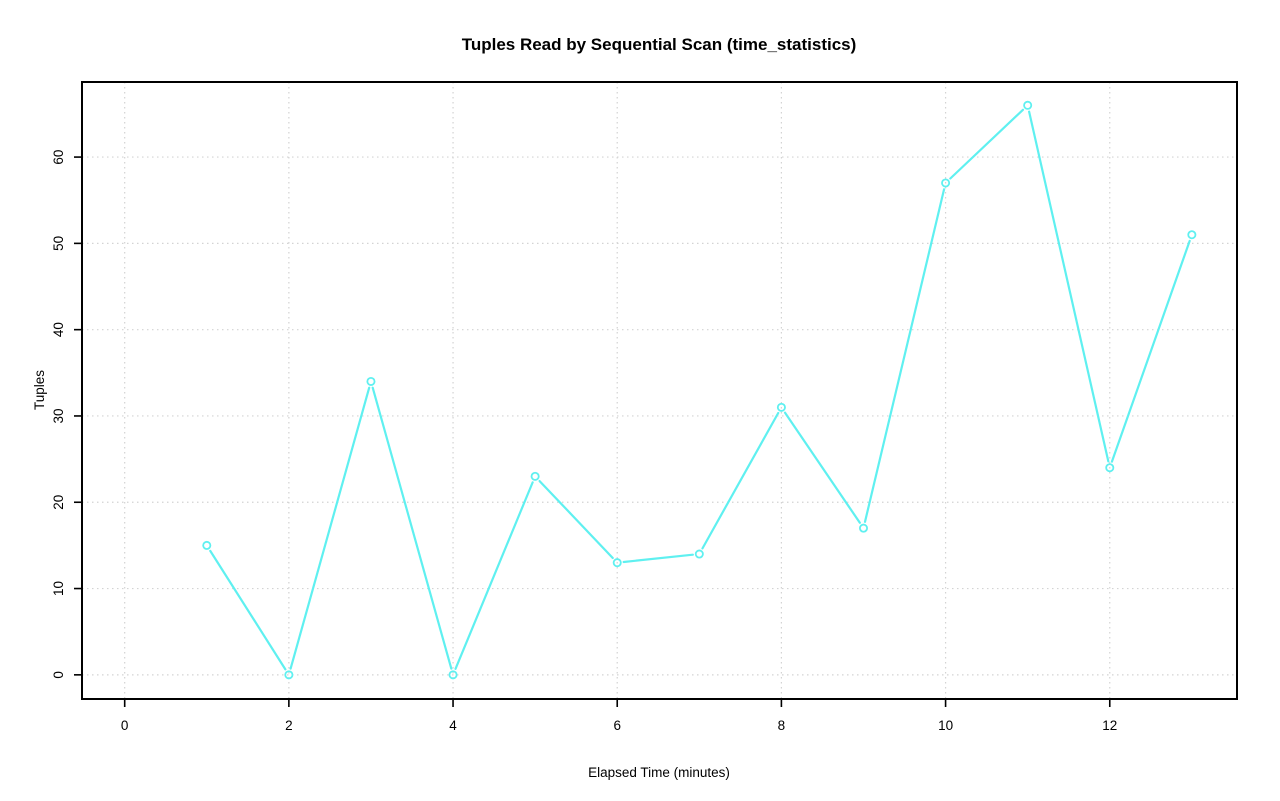 This screenshot has width=1280, height=801. Describe the element at coordinates (58, 588) in the screenshot. I see `y-tick-label: 10` at that location.